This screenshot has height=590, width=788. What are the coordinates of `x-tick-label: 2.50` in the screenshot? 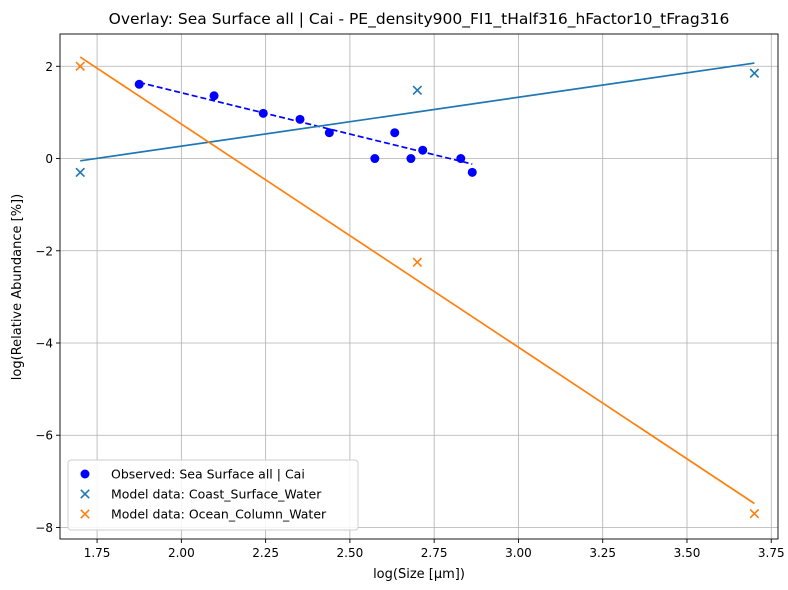 It's located at (350, 553).